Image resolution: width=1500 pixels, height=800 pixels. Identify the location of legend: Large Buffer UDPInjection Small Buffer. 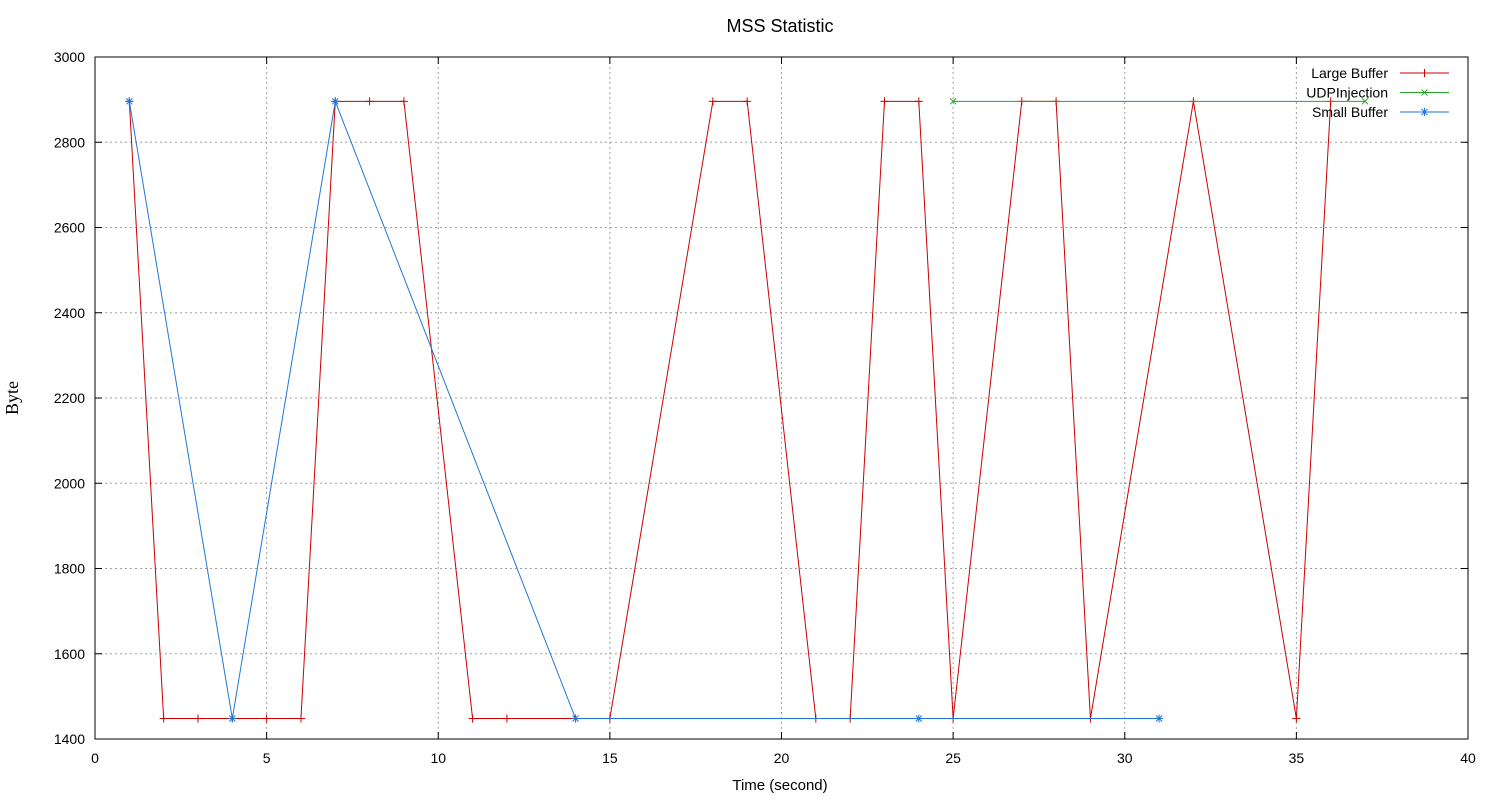
(1377, 92).